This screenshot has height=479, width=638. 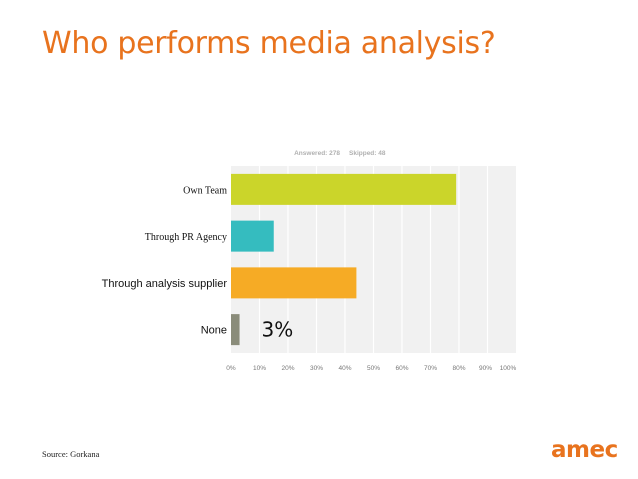 What do you see at coordinates (165, 284) in the screenshot?
I see `category-label: Through analysis supplier` at bounding box center [165, 284].